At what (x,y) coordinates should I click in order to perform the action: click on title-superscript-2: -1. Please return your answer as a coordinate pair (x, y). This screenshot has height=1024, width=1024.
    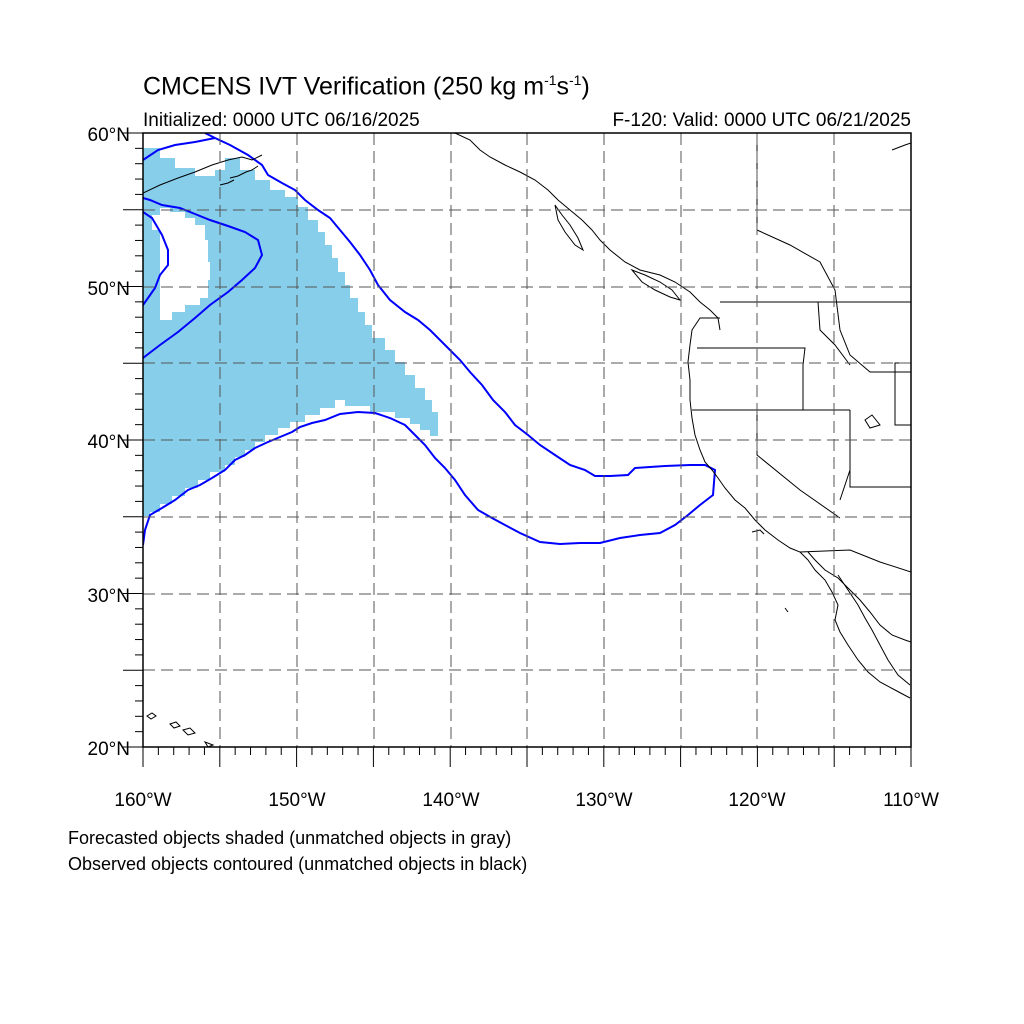
    Looking at the image, I should click on (575, 80).